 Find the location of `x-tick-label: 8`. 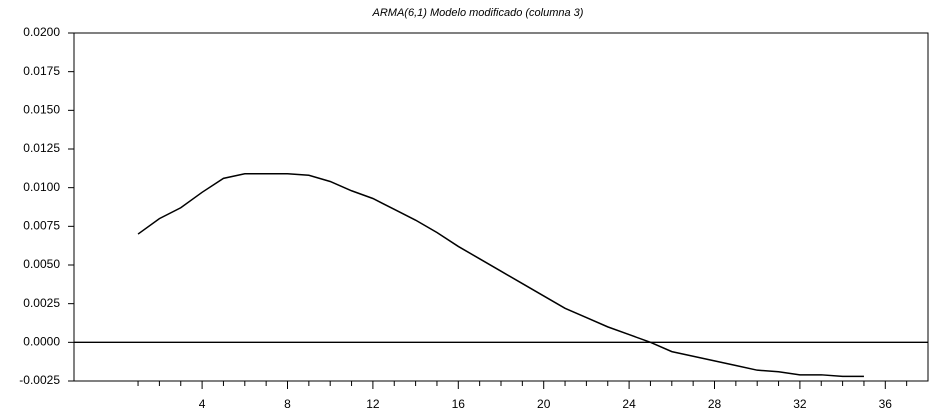

x-tick-label: 8 is located at coordinates (287, 404).